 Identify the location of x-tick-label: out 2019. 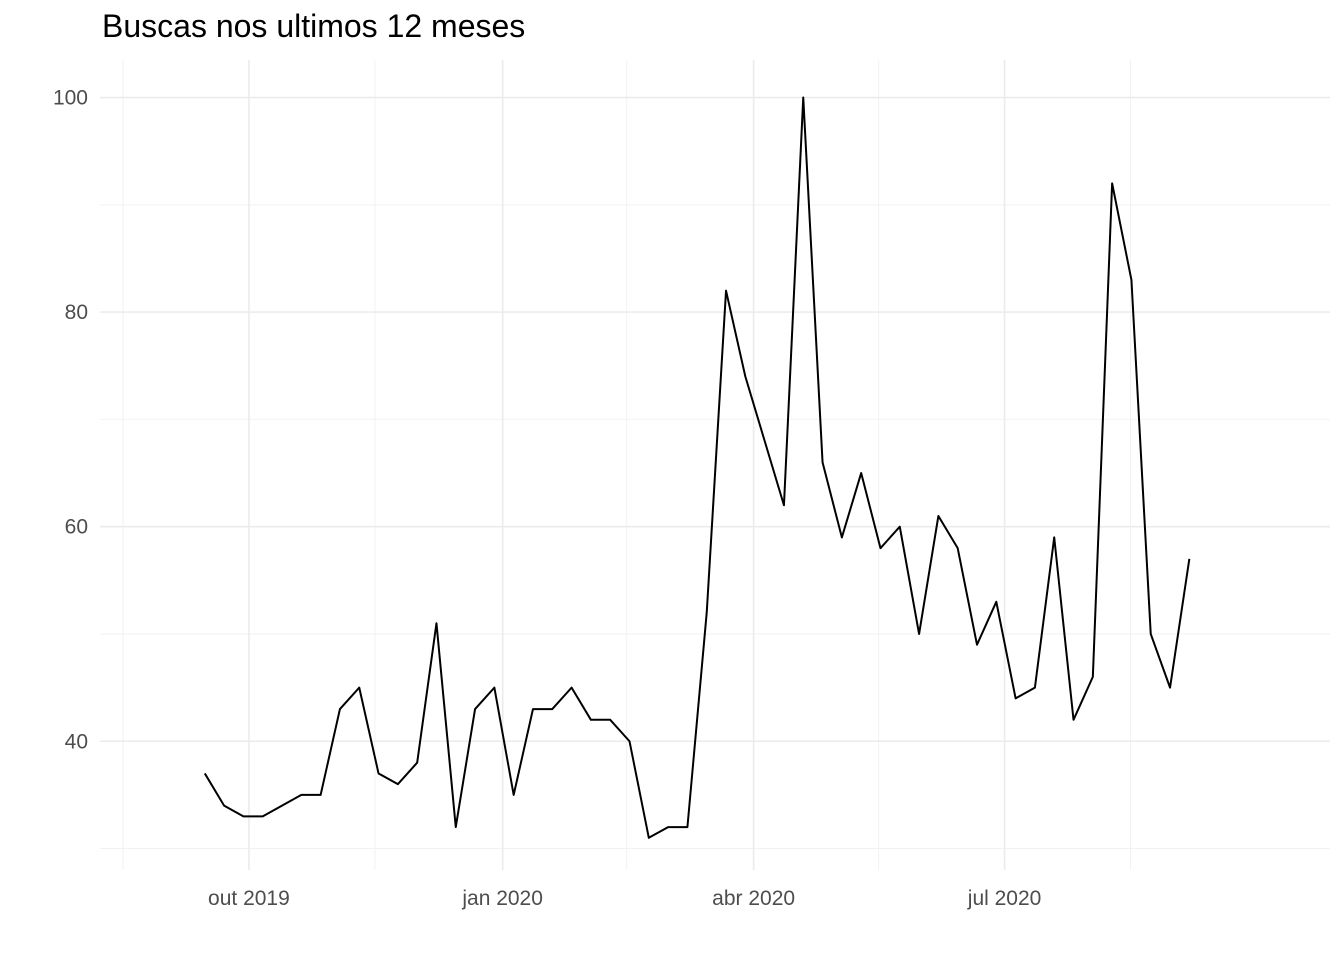
(249, 898).